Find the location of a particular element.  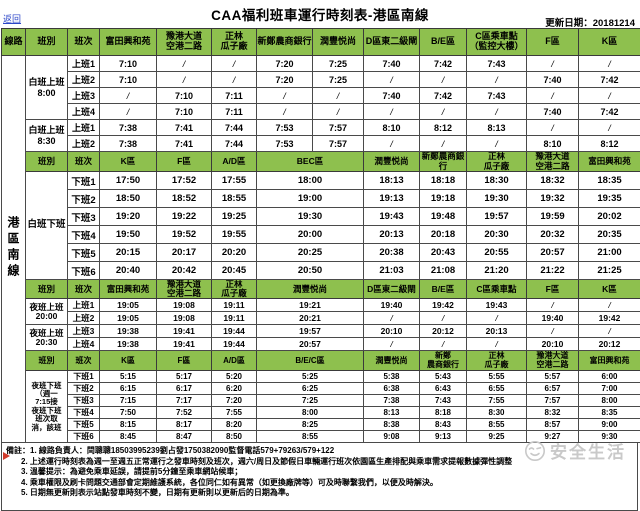

time-cell: 8:47 is located at coordinates (184, 437).